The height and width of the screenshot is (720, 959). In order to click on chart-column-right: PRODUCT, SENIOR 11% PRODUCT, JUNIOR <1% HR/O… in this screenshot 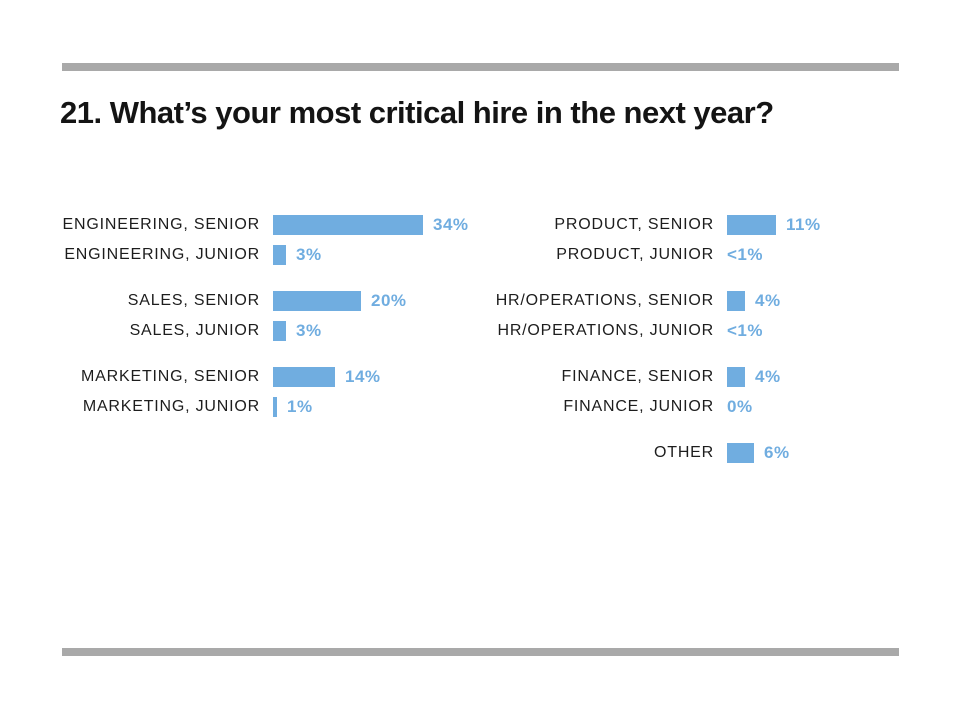, I will do `click(656, 344)`.